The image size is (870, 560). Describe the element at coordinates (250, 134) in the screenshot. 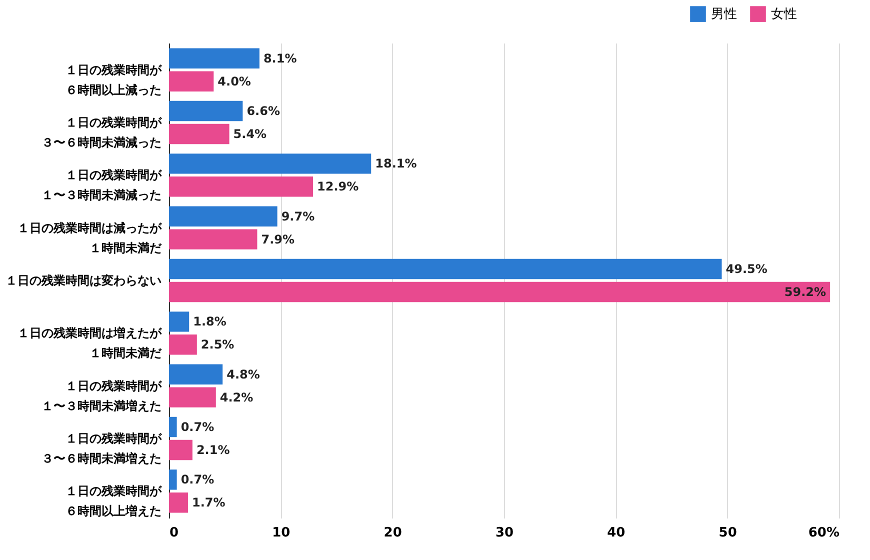

I see `data-label: 5.4%` at that location.